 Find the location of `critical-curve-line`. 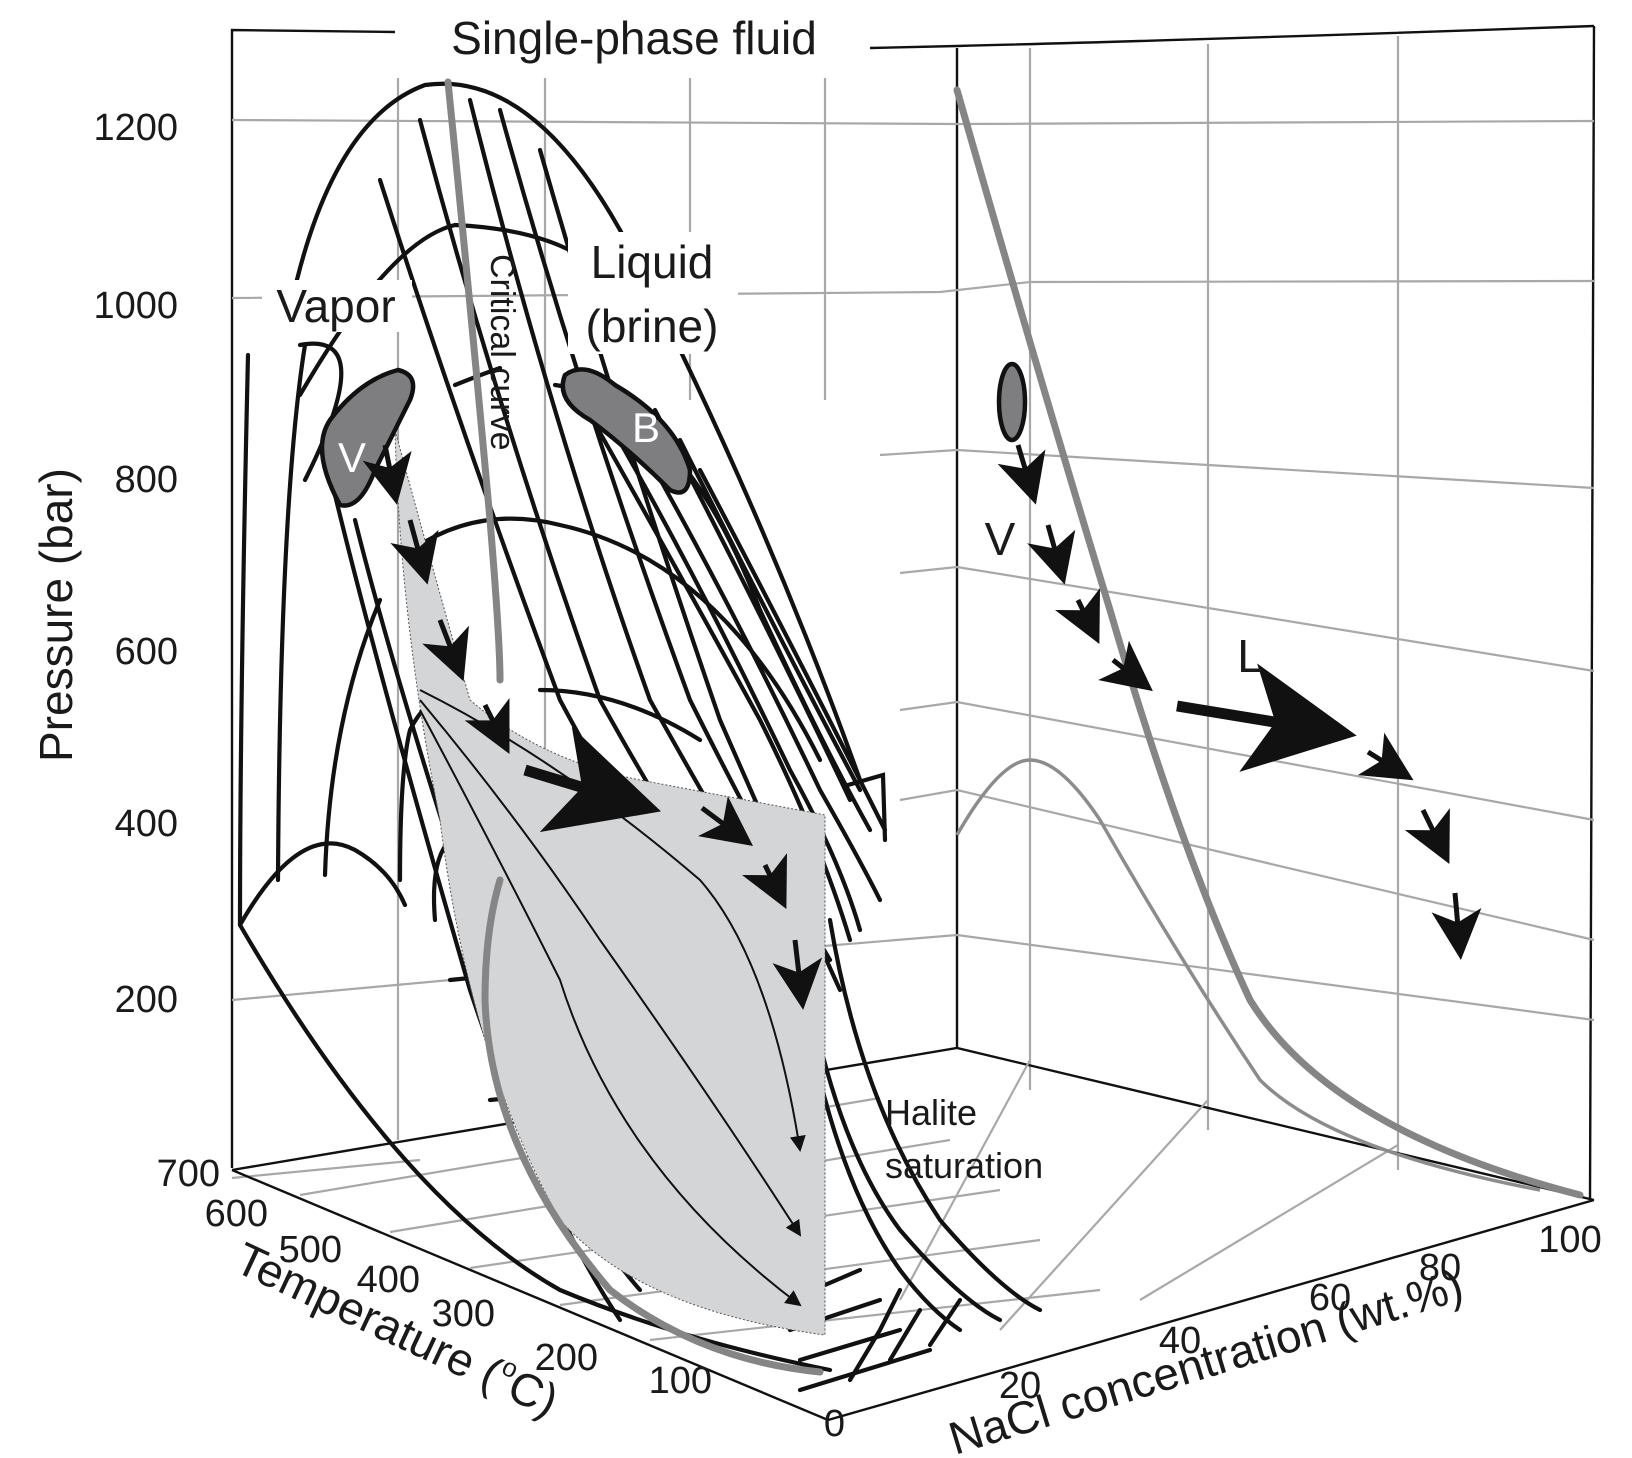

critical-curve-line is located at coordinates (474, 381).